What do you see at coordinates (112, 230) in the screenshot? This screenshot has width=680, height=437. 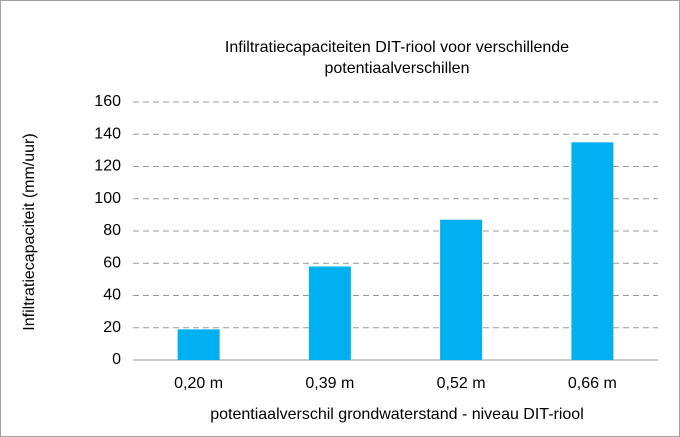 I see `y-tick-label: 80` at bounding box center [112, 230].